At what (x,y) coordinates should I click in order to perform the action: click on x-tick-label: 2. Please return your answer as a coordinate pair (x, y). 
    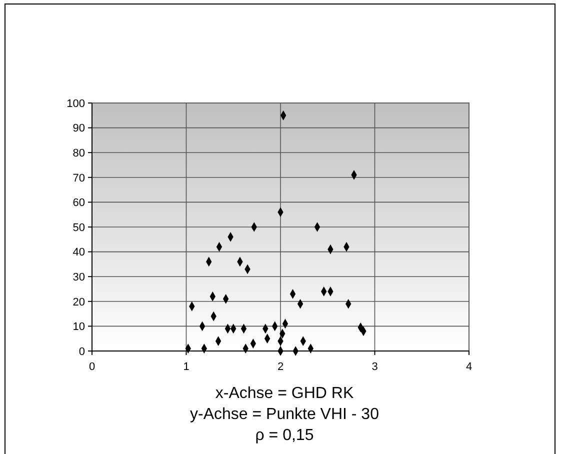
    Looking at the image, I should click on (280, 367).